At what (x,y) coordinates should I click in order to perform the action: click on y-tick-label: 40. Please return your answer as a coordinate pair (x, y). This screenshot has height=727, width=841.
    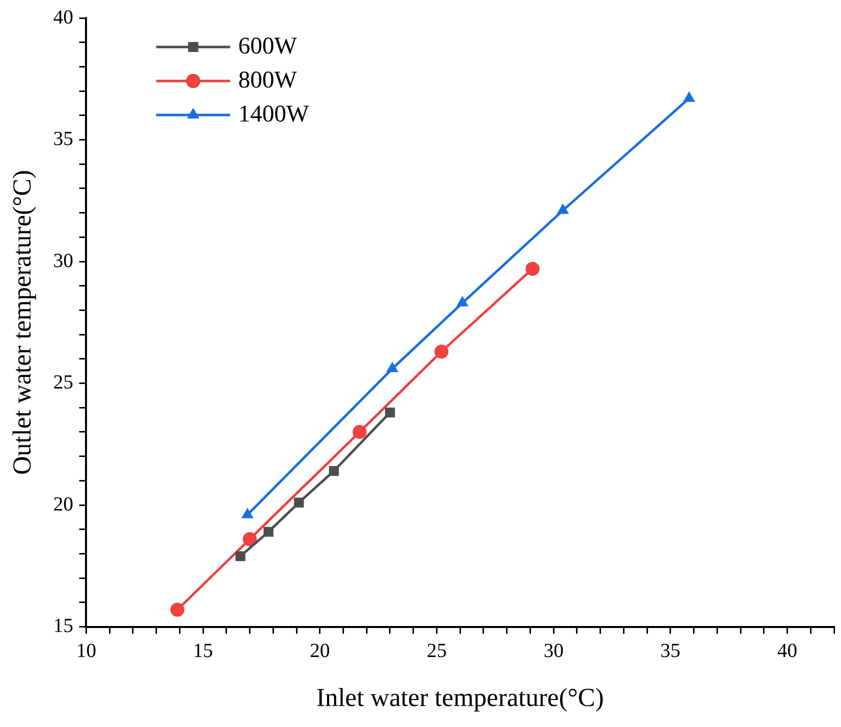
    Looking at the image, I should click on (63, 17).